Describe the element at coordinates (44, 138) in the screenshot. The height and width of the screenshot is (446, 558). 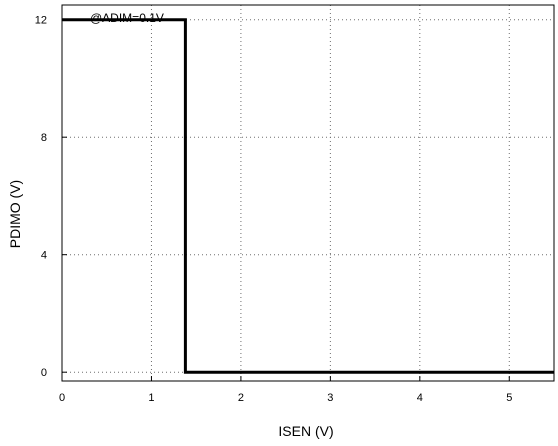
I see `y-tick-label: 8` at that location.